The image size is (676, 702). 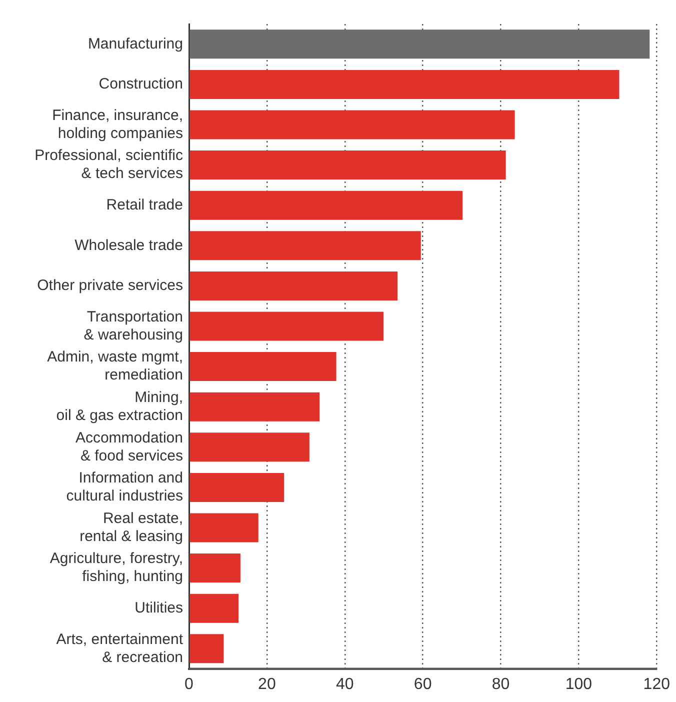 I want to click on x-tick-label: 120, so click(x=656, y=684).